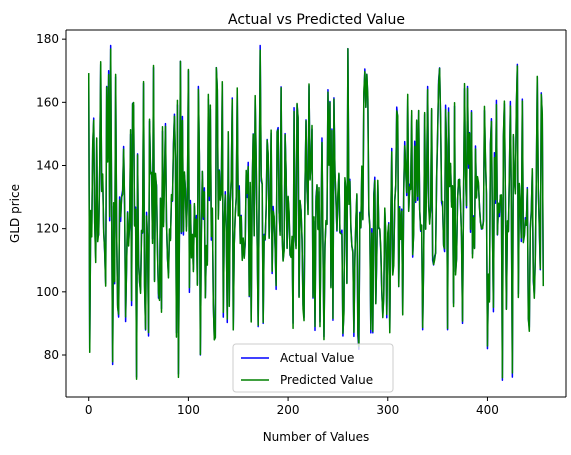 This screenshot has width=571, height=455. I want to click on y-tick-label: 180, so click(47, 39).